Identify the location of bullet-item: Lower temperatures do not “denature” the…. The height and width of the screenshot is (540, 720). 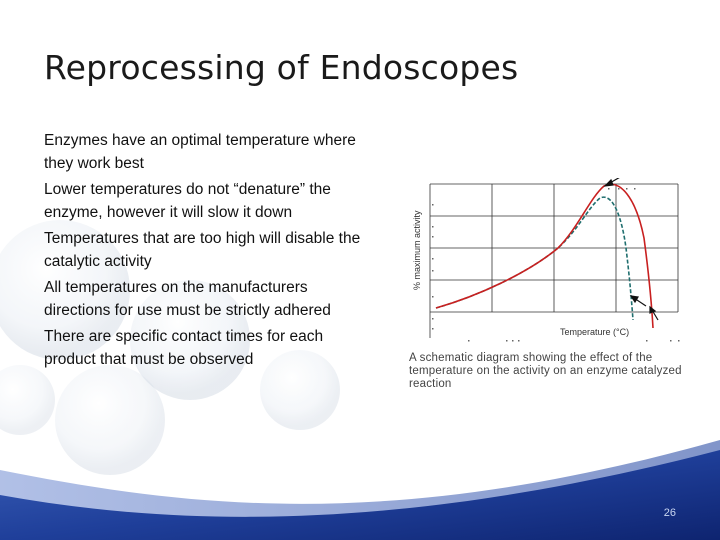
(187, 201).